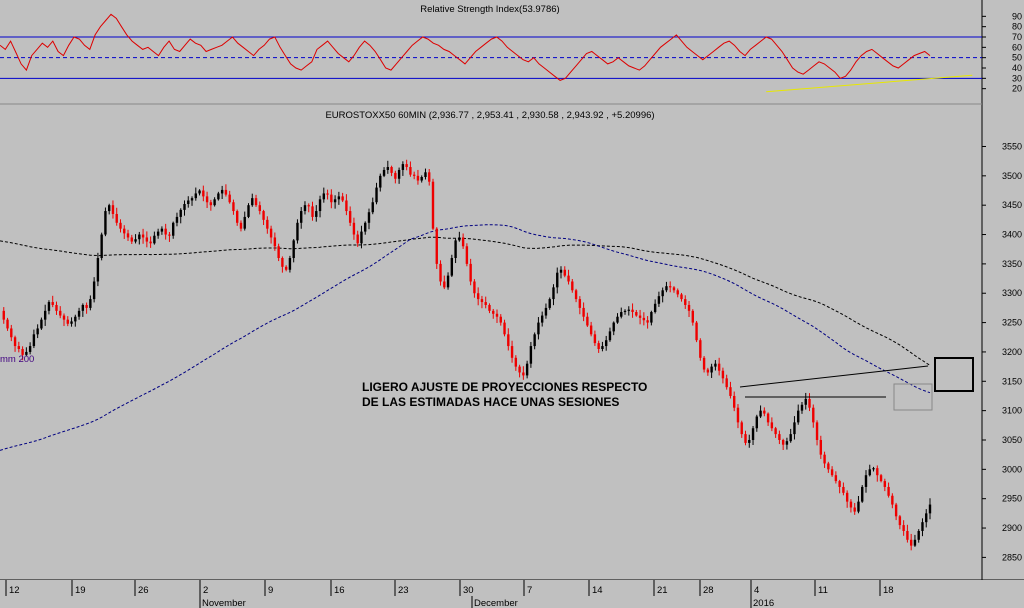  Describe the element at coordinates (888, 590) in the screenshot. I see `time-tick-label: 18` at that location.